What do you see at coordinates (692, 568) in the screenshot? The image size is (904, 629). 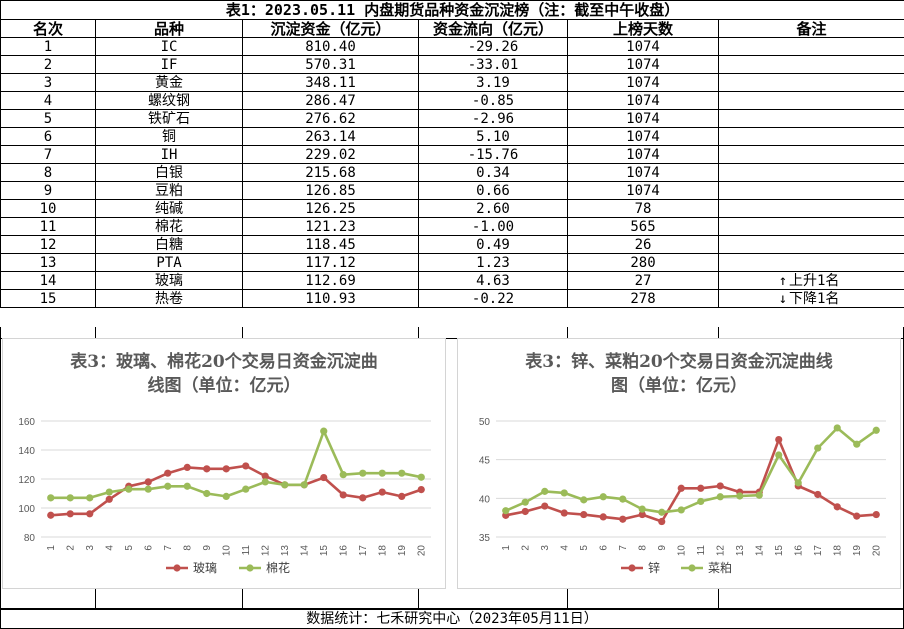 I see `legend-marker` at bounding box center [692, 568].